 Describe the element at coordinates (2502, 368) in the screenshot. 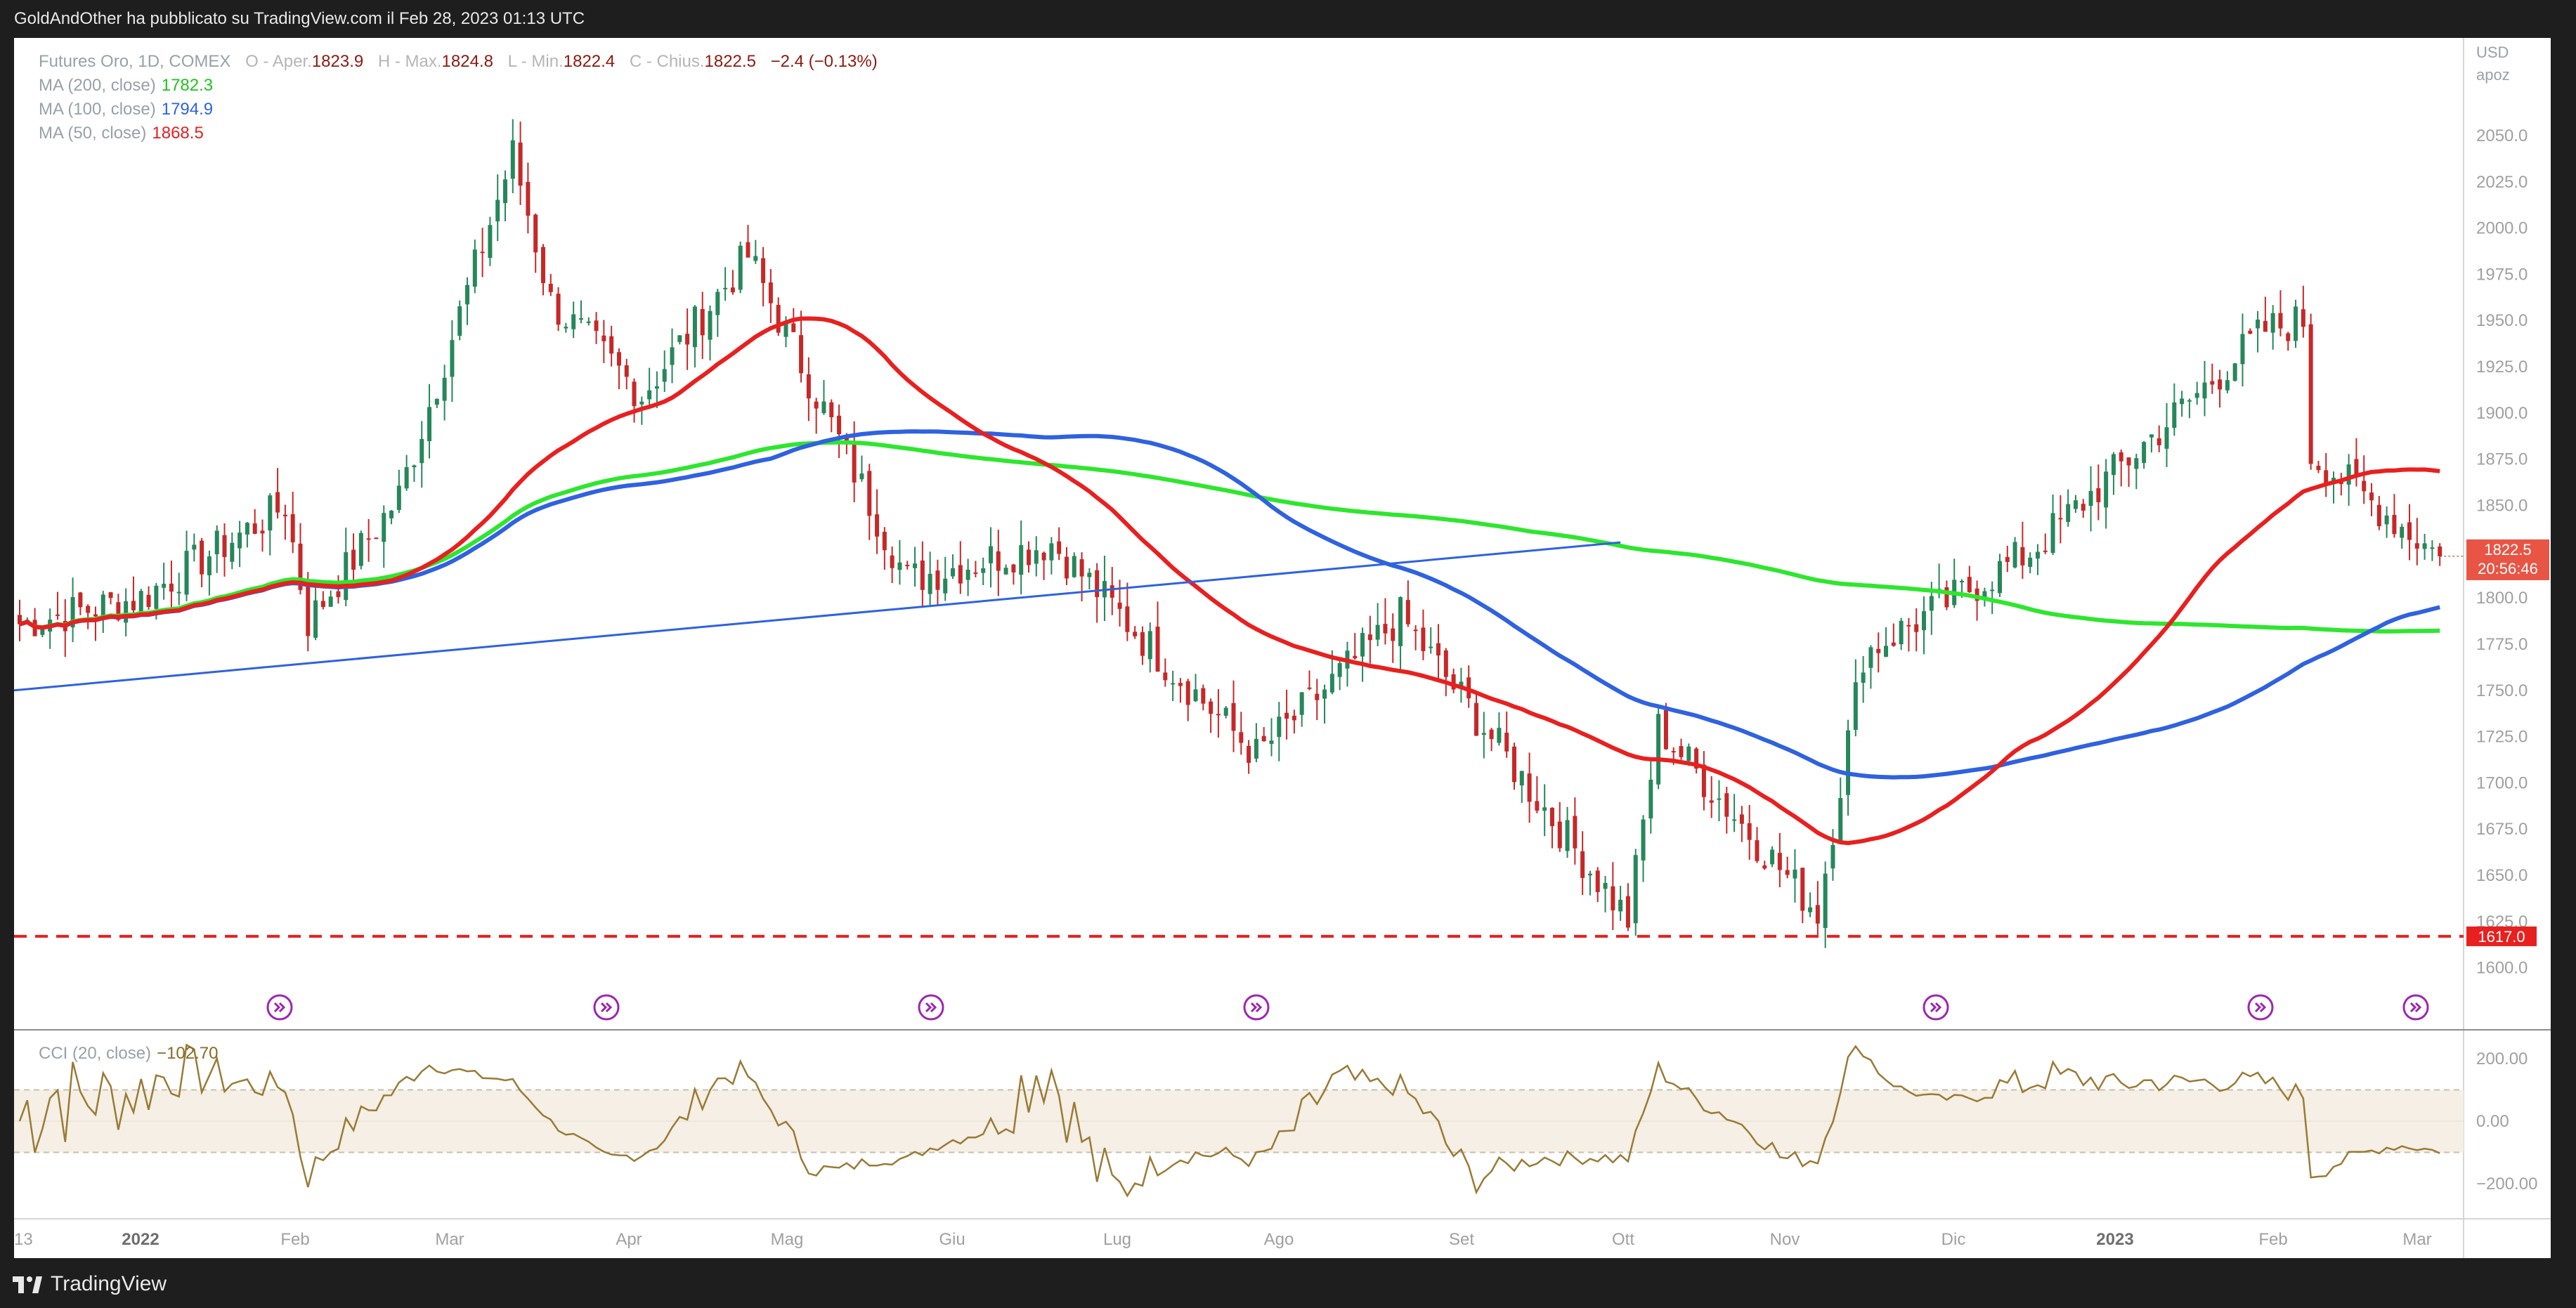

I see `price-tick-label: 1925.0` at that location.